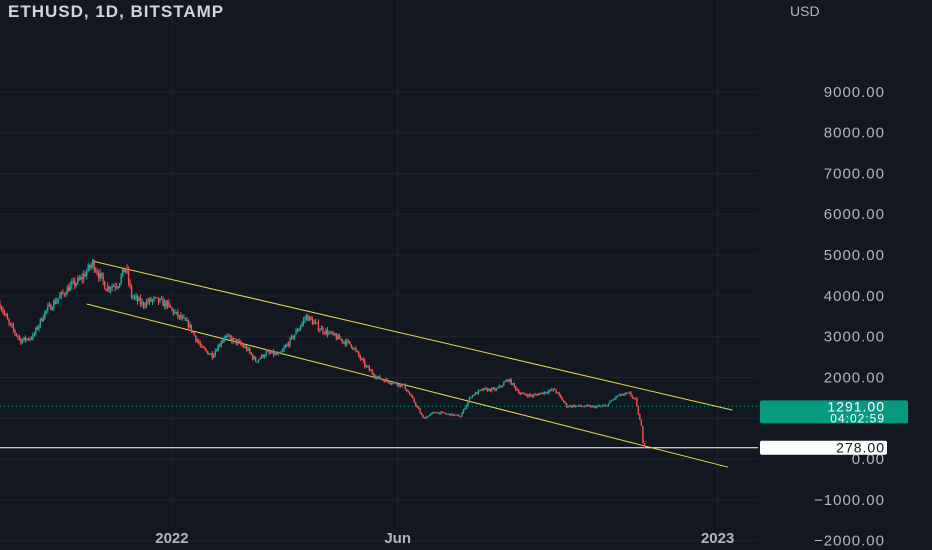  What do you see at coordinates (823, 447) in the screenshot?
I see `level-badge` at bounding box center [823, 447].